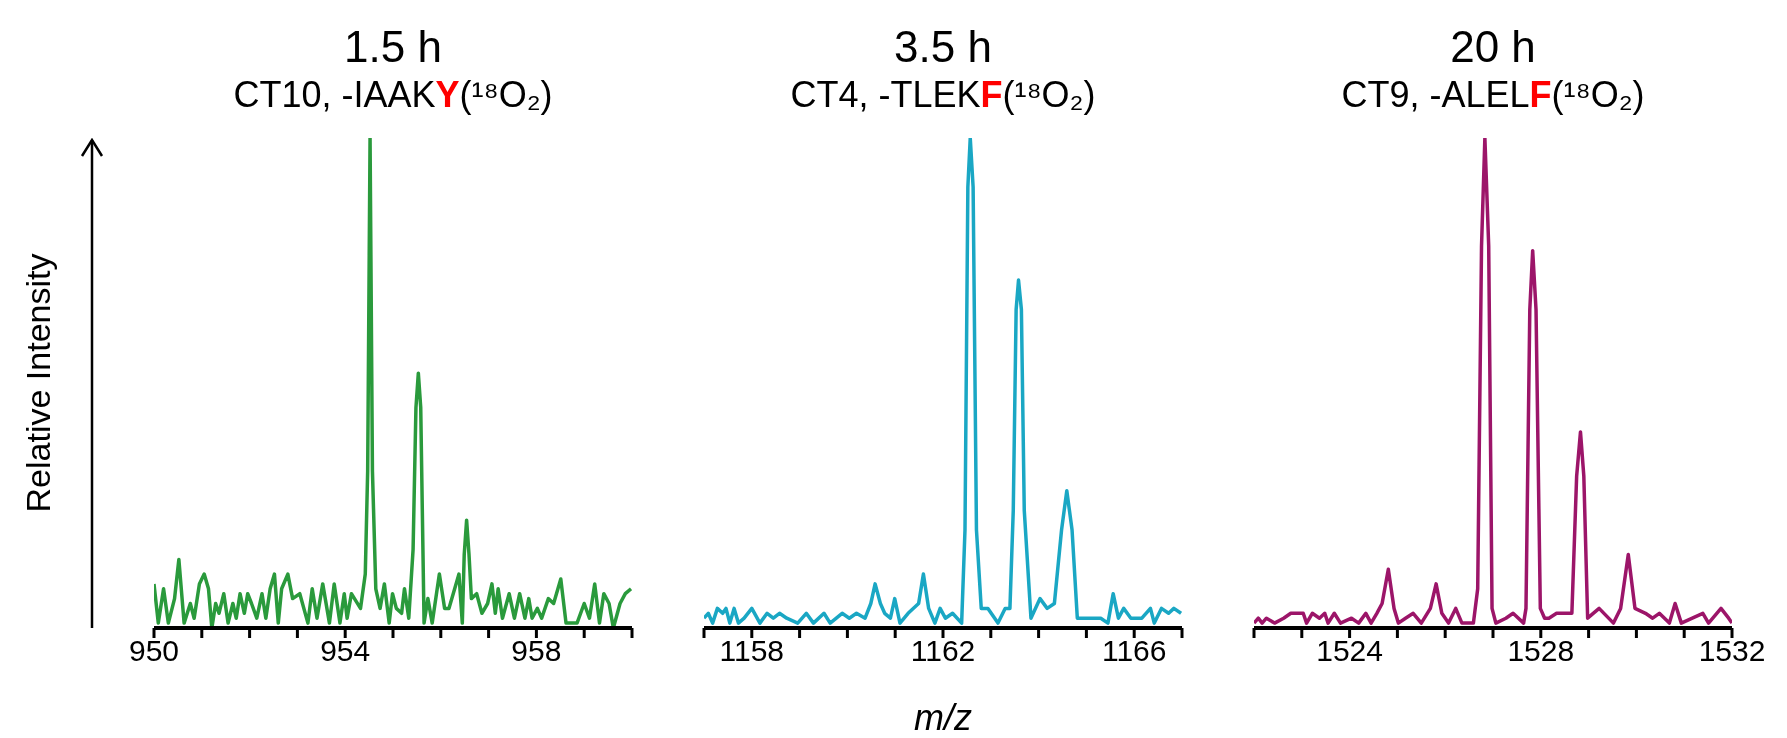  I want to click on chart-subtitle: CT10, -IAAKY(¹⁸O₂), so click(393, 94).